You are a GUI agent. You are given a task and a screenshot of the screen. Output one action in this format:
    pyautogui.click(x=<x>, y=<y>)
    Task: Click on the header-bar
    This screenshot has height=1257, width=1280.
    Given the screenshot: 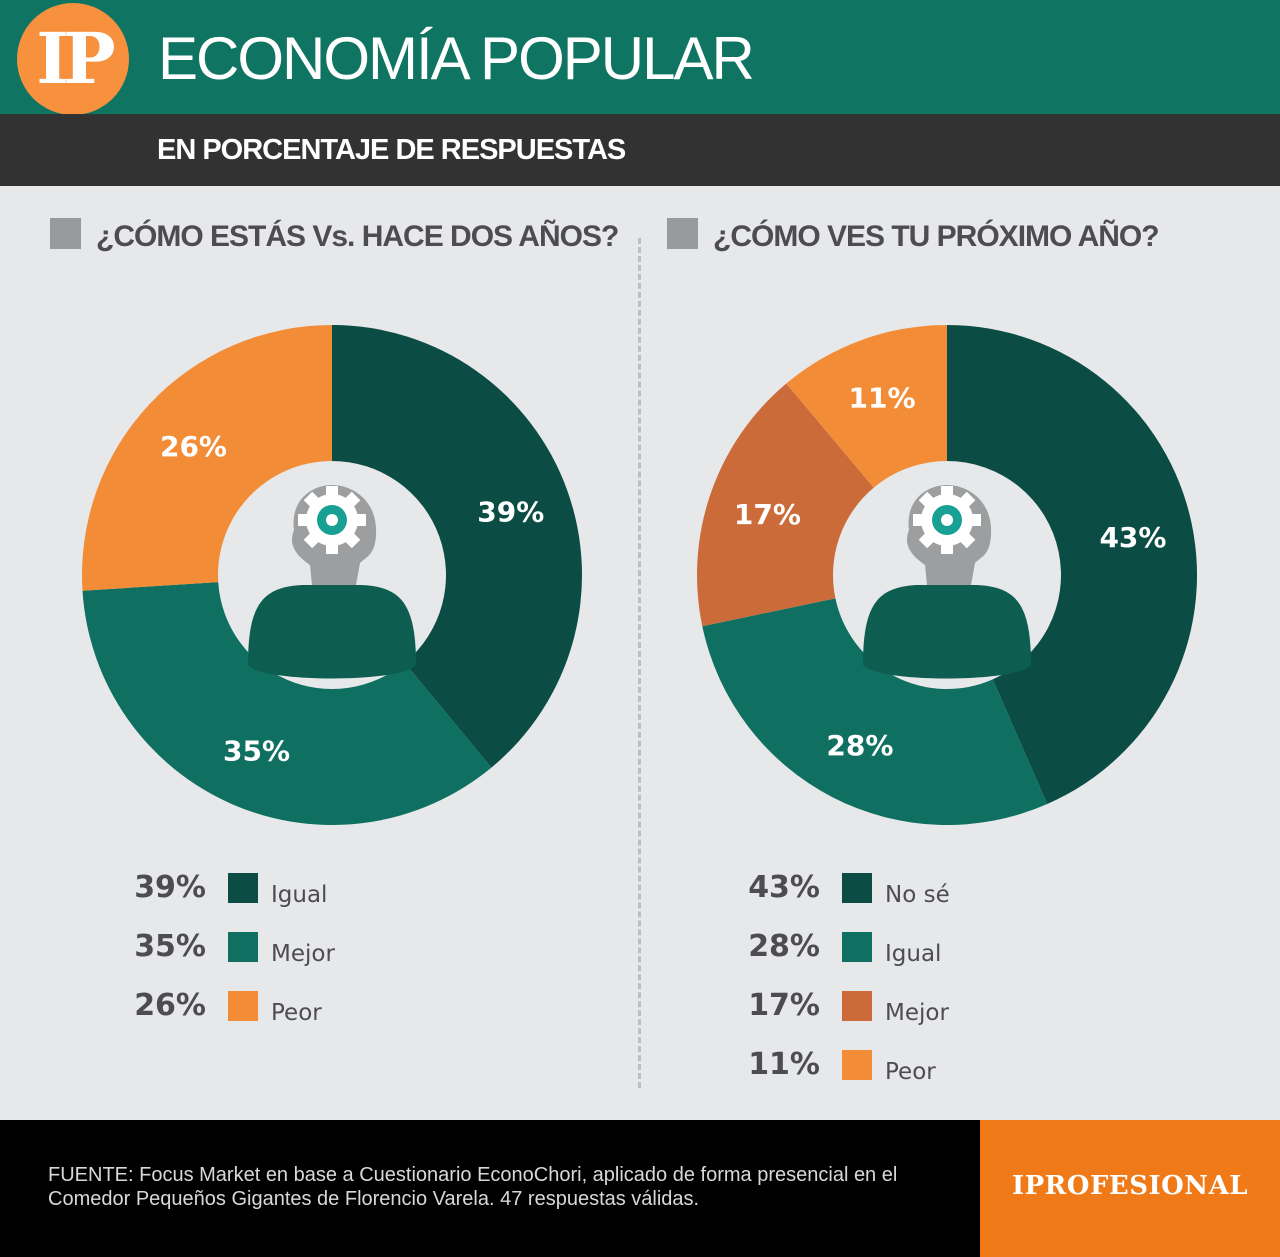 What is the action you would take?
    pyautogui.click(x=640, y=57)
    